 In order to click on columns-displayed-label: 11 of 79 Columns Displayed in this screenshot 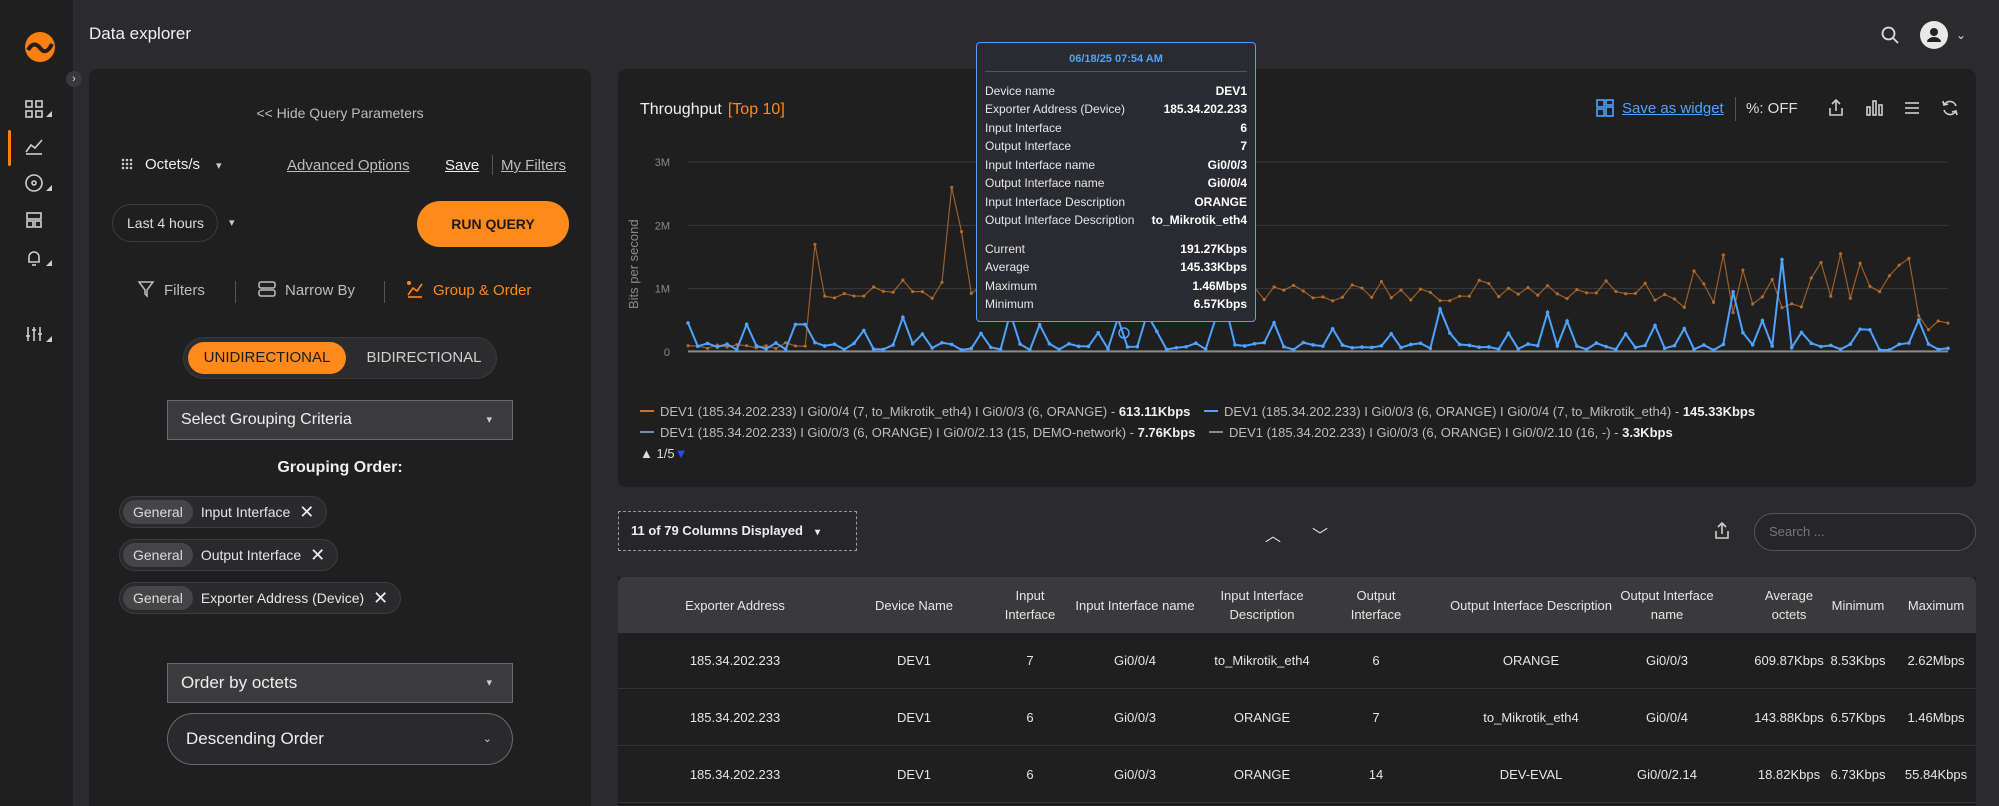, I will do `click(717, 530)`.